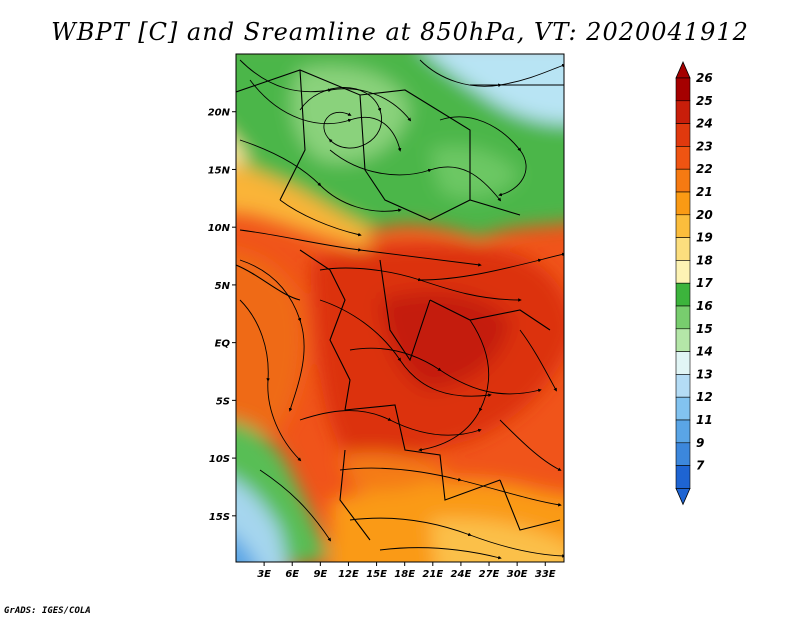  I want to click on colorbar-label: 17, so click(704, 283).